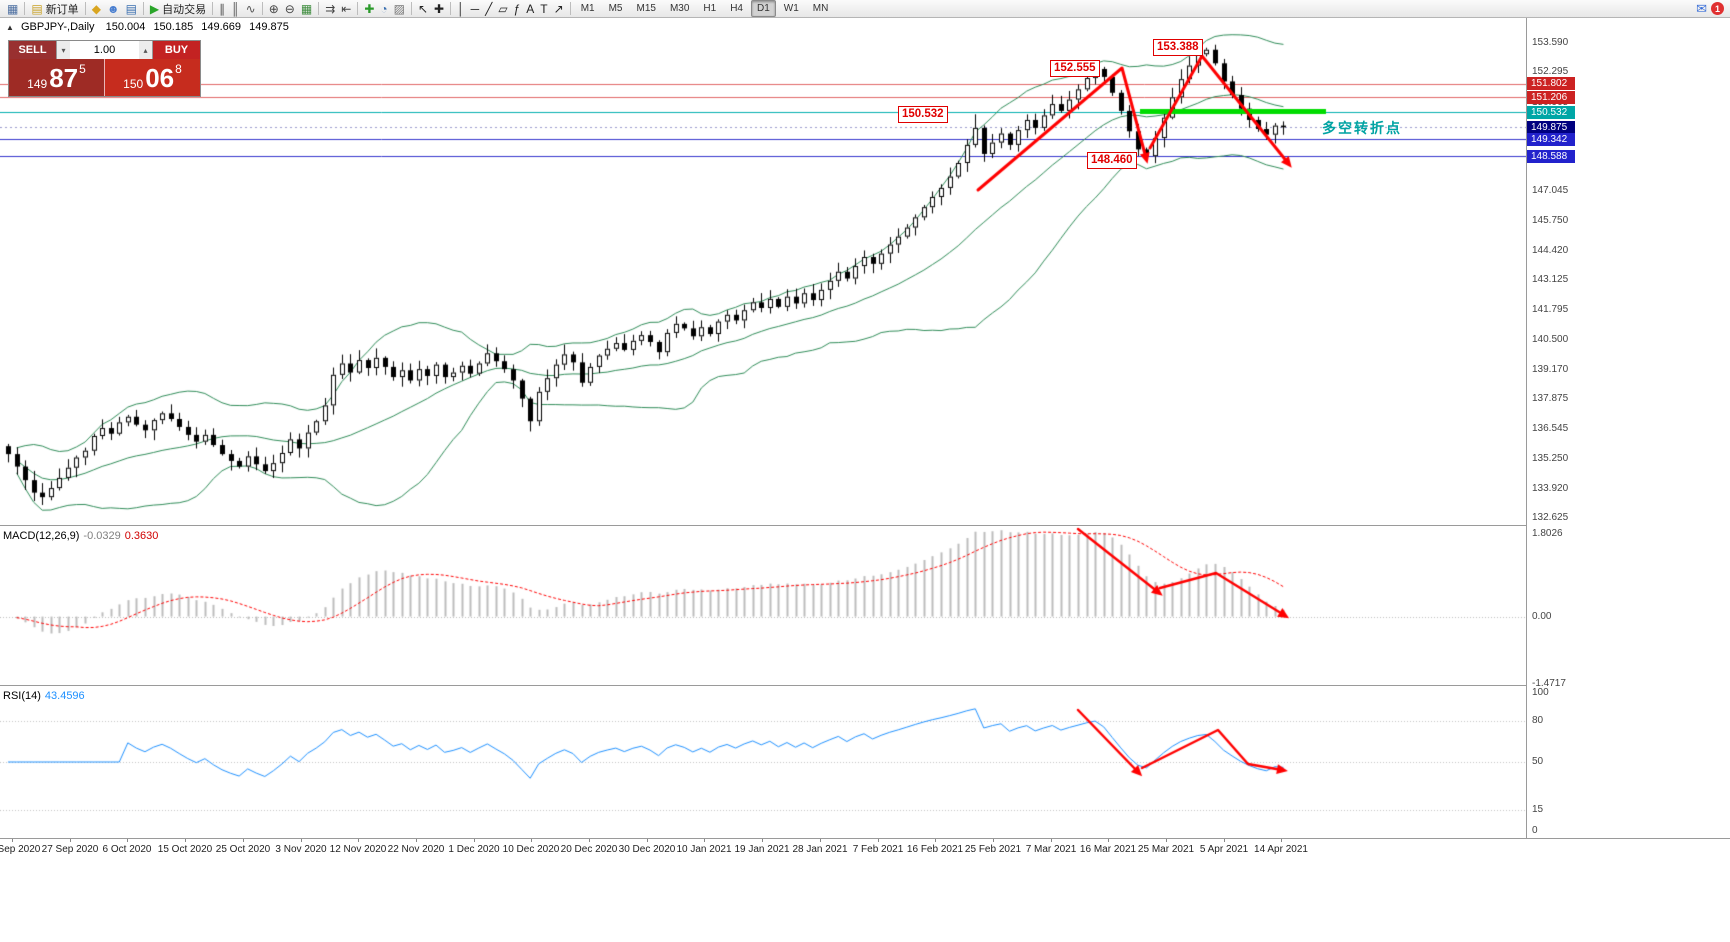  I want to click on trendline-icon-glyph: ╱, so click(489, 8).